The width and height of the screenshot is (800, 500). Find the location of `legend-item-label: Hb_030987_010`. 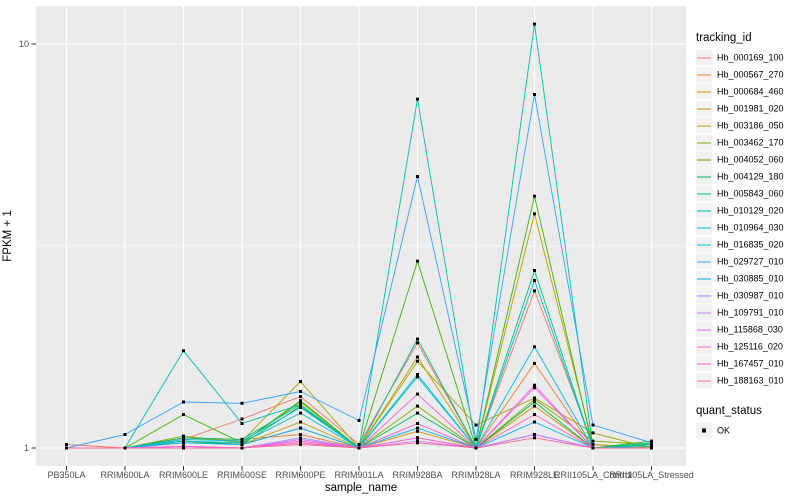

legend-item-label: Hb_030987_010 is located at coordinates (750, 295).